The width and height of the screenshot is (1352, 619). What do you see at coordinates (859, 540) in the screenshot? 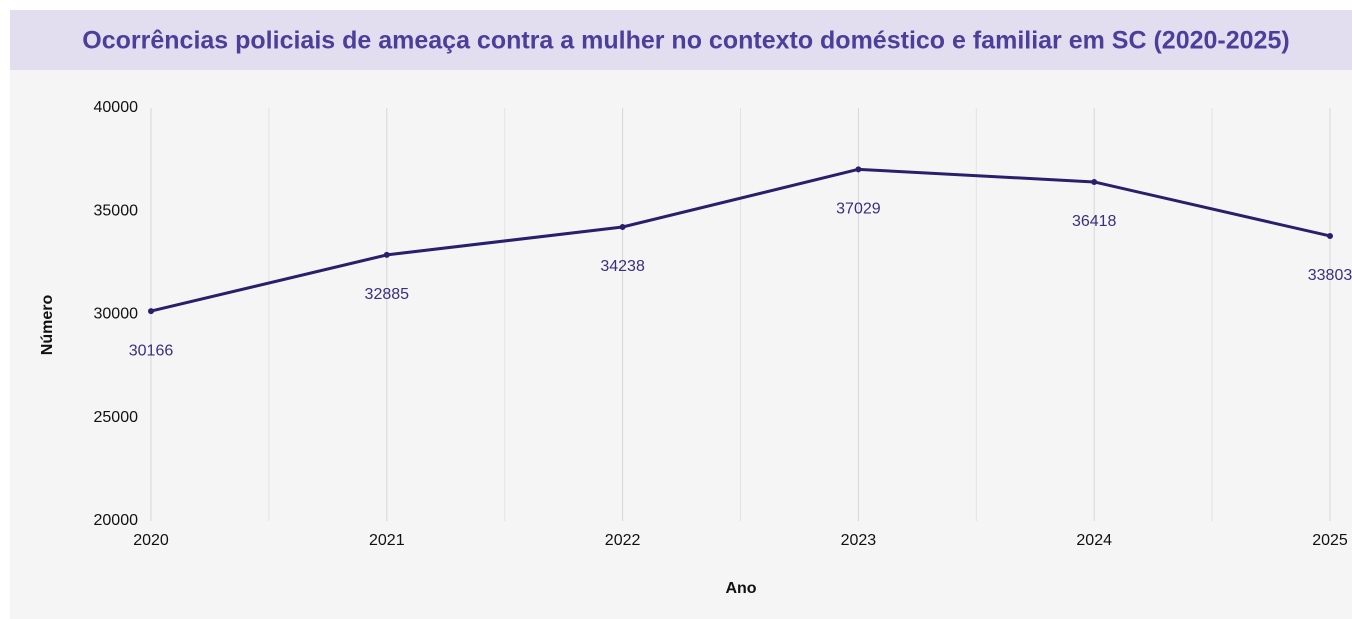
I see `x-tick-label: 2023` at bounding box center [859, 540].